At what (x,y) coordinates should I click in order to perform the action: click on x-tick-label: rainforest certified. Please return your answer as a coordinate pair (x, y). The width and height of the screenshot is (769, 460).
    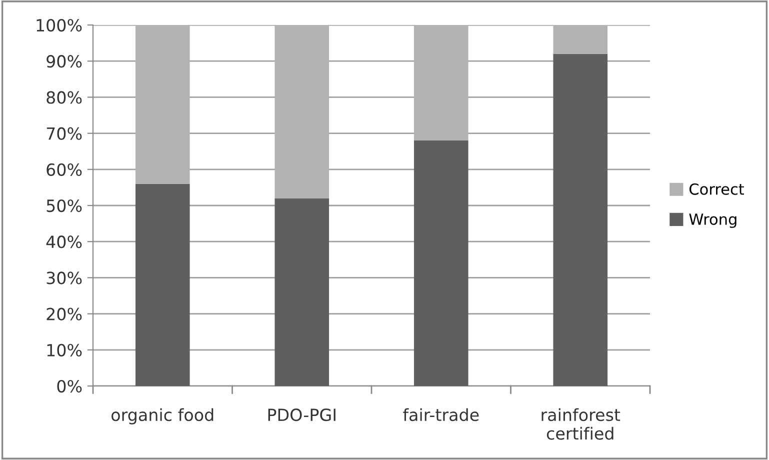
    Looking at the image, I should click on (581, 424).